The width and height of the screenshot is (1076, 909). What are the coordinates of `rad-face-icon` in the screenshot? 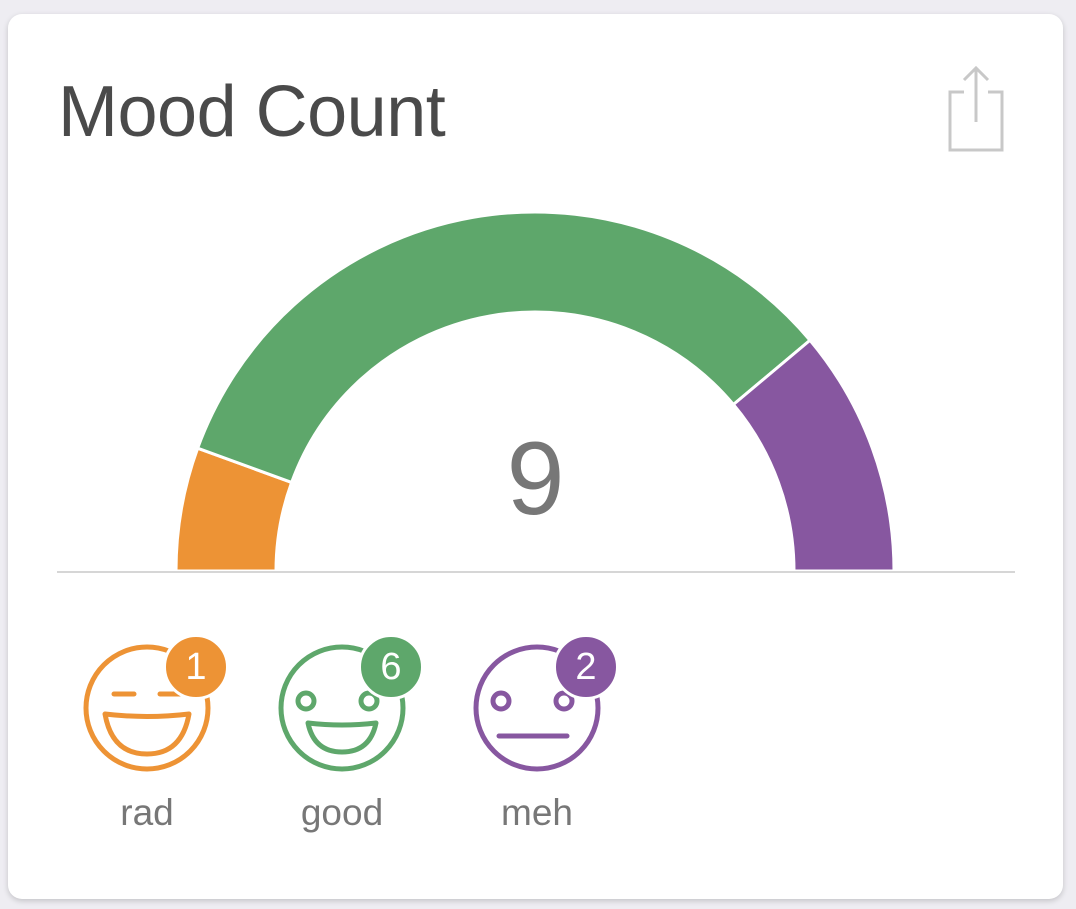 It's located at (147, 708).